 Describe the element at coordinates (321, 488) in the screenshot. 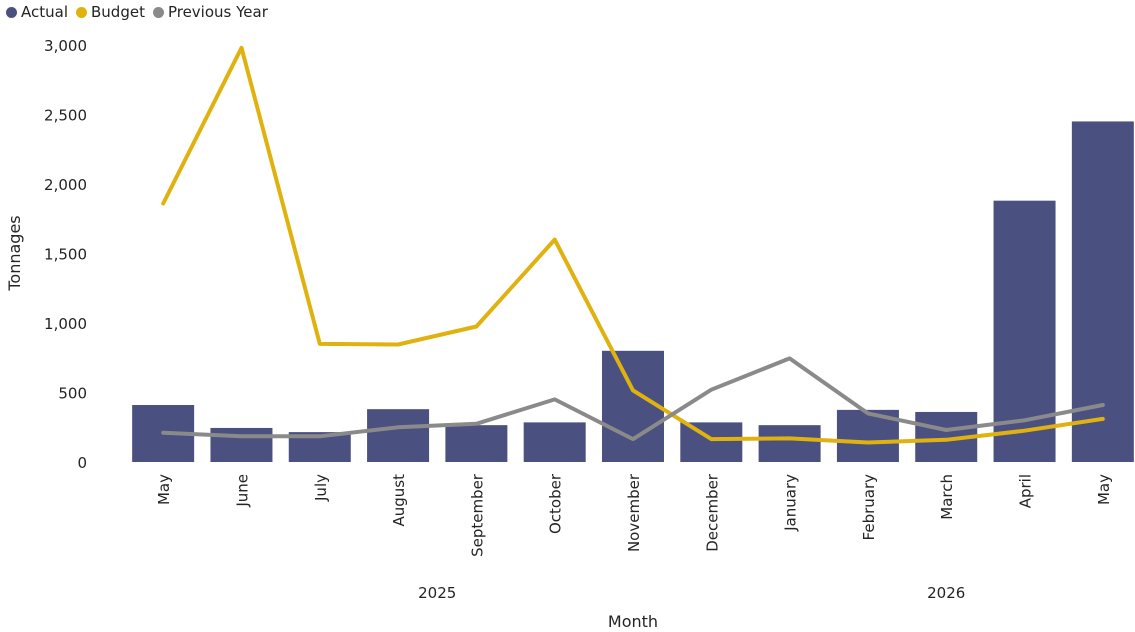

I see `x-tick-label: July` at that location.